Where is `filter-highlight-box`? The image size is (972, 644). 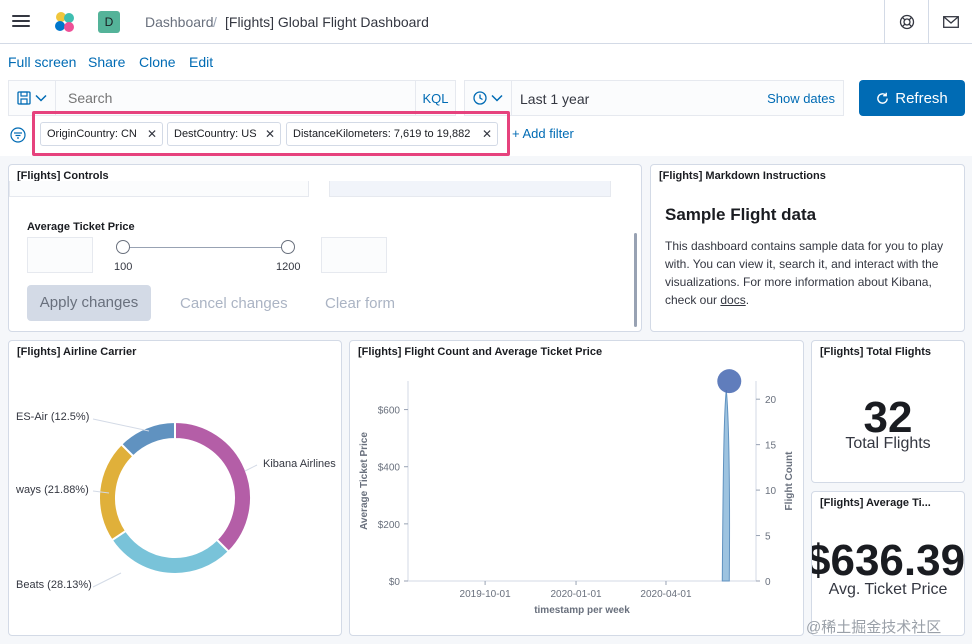 filter-highlight-box is located at coordinates (271, 133).